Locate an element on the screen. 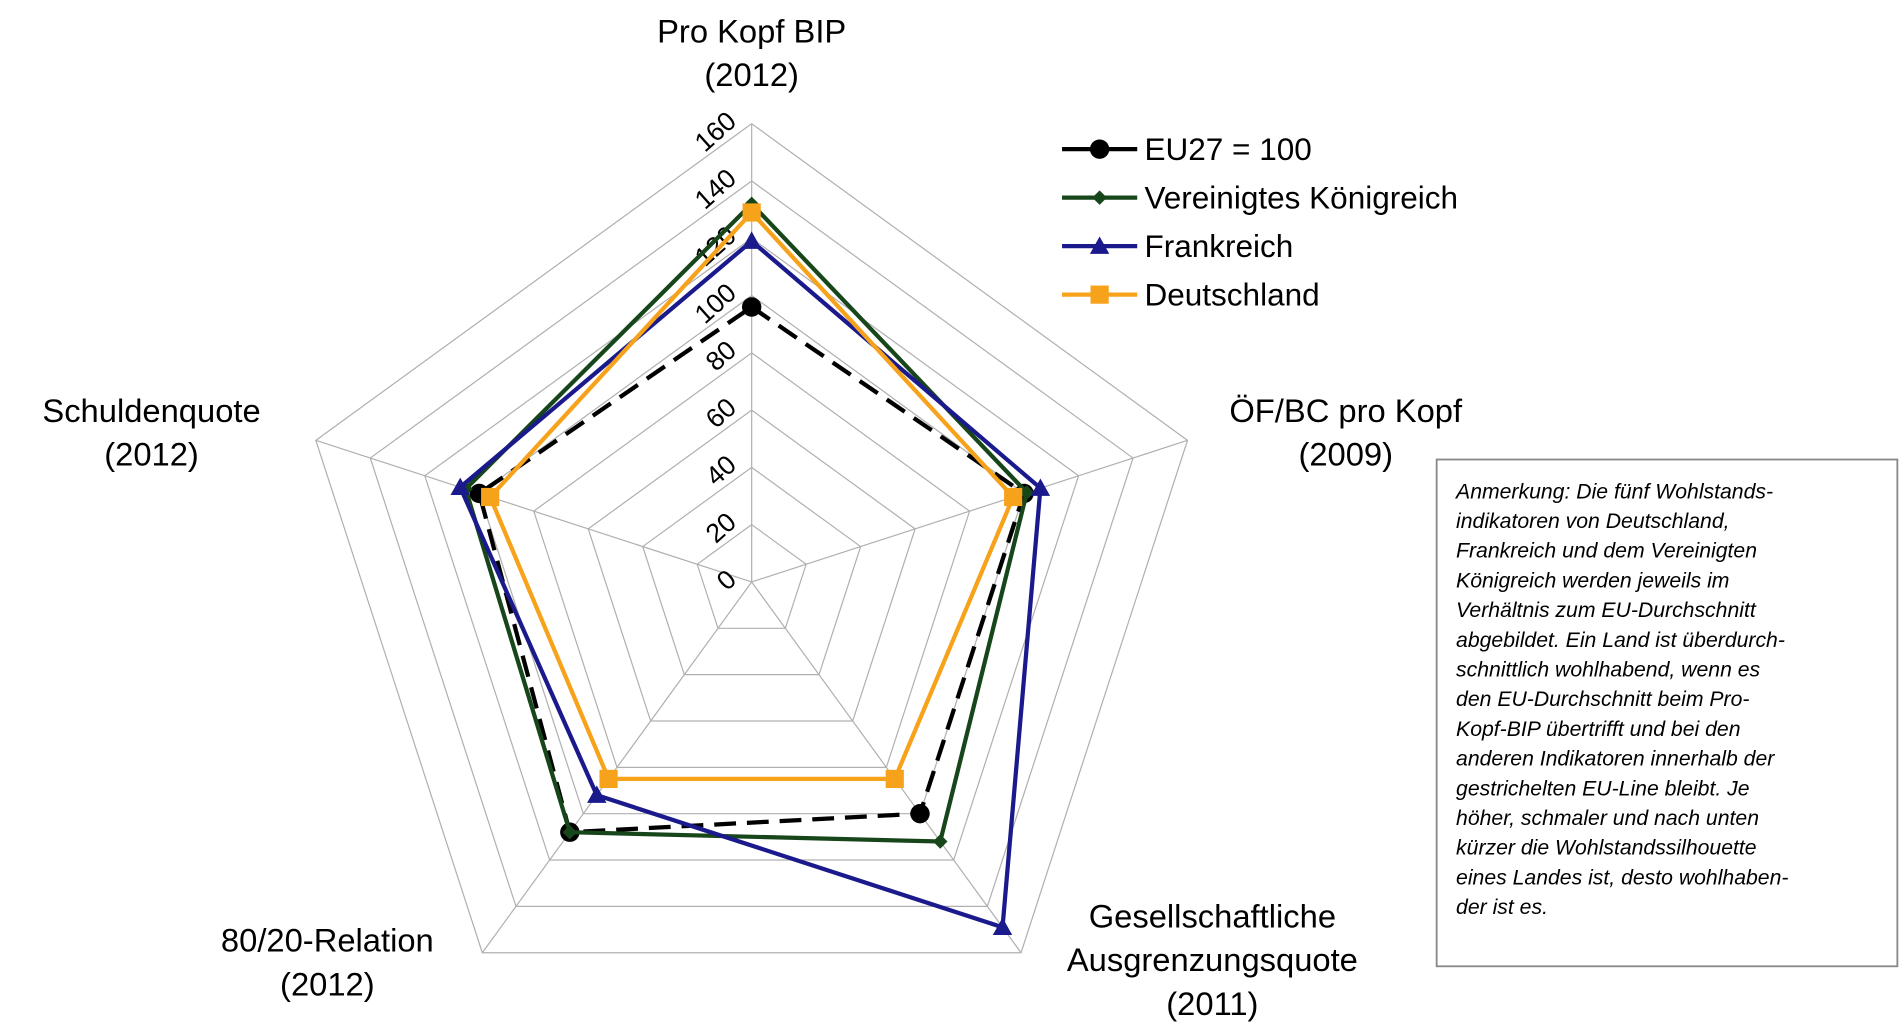  note-line: kürzer die Wohlstandssilhouette is located at coordinates (1606, 848).